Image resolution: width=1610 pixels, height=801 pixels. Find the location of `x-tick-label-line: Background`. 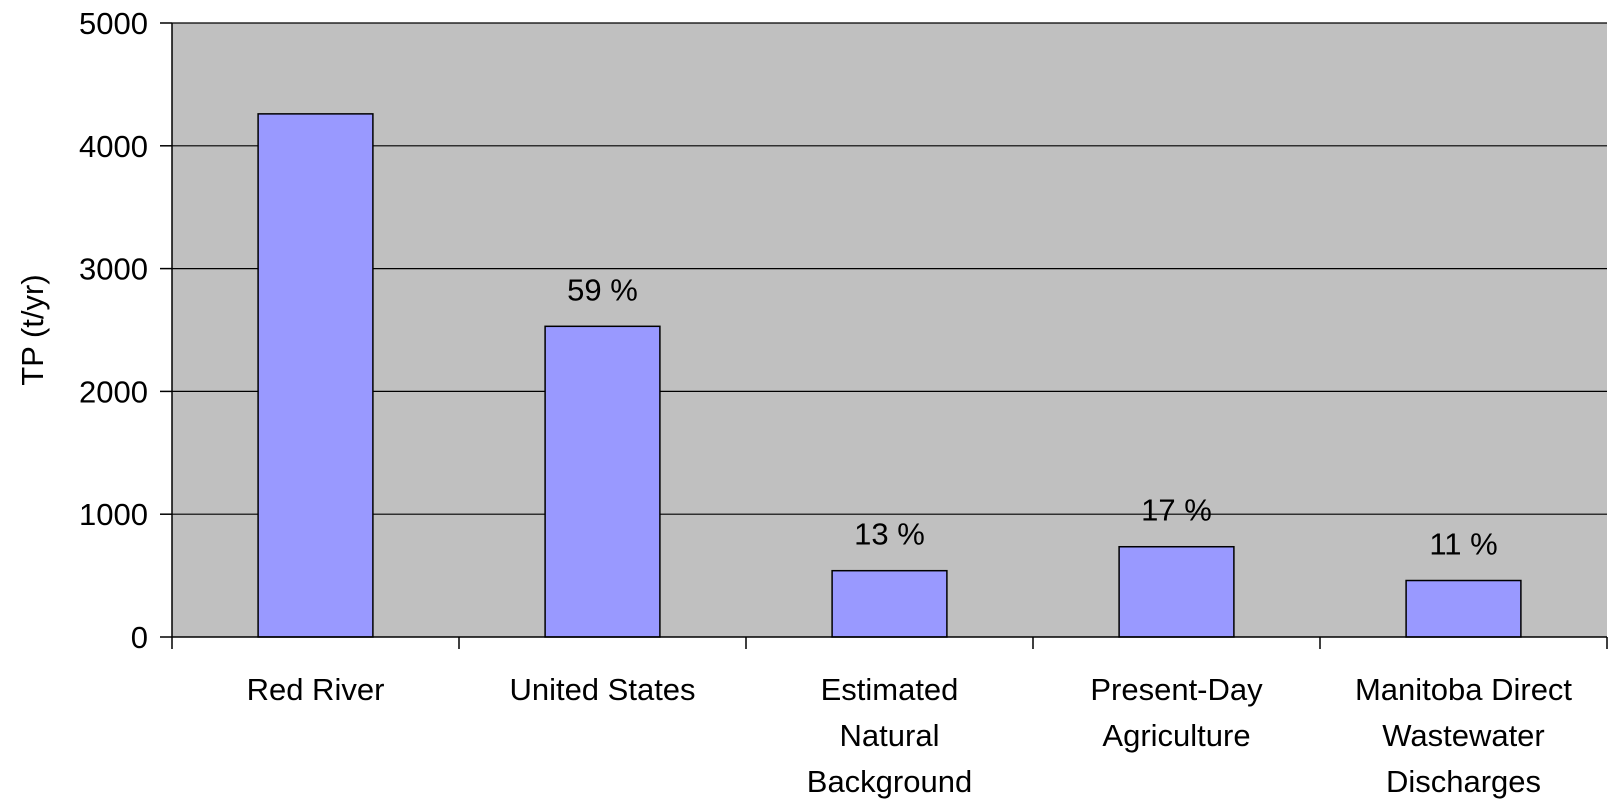

x-tick-label-line: Background is located at coordinates (889, 781).